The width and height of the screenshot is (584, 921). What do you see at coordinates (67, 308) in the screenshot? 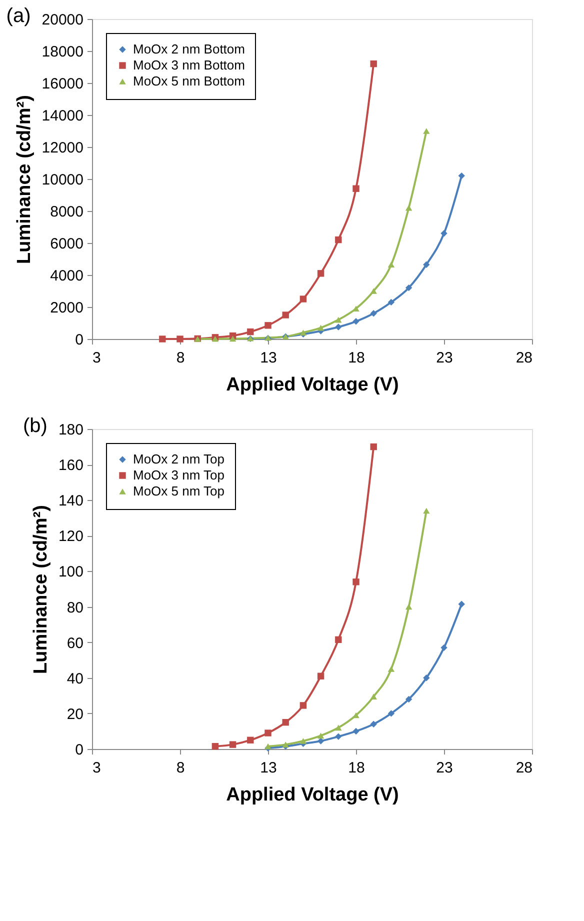
I see `y-tick-label: 2000` at bounding box center [67, 308].